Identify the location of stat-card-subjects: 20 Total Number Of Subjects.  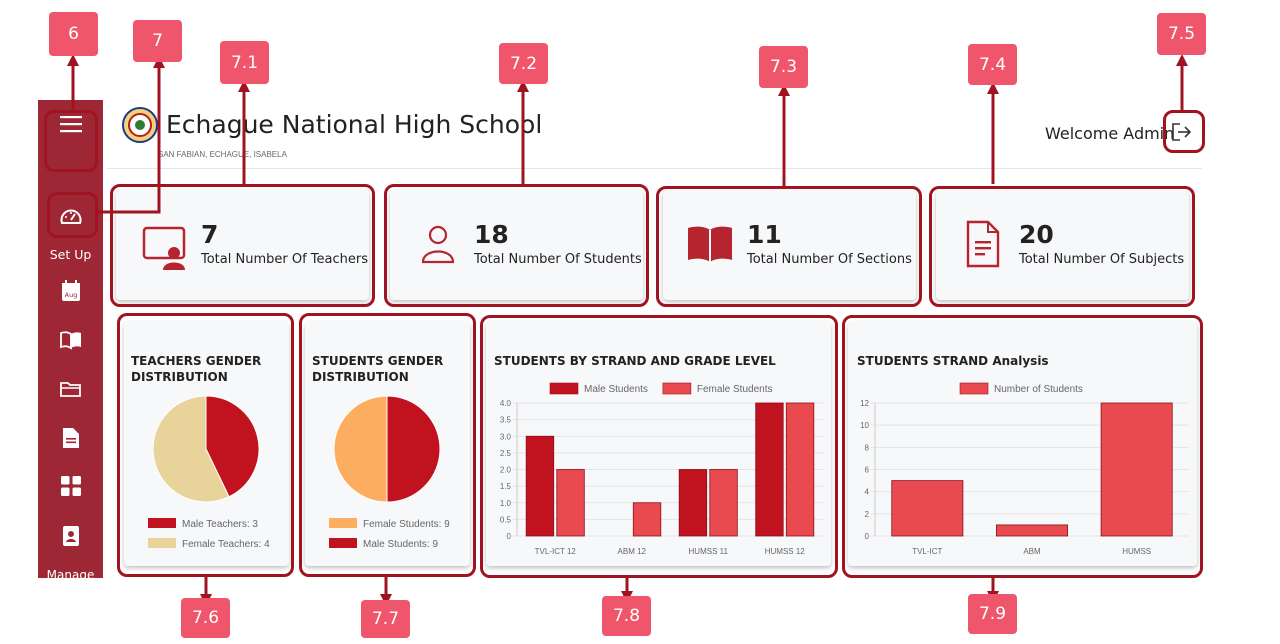
(1062, 245).